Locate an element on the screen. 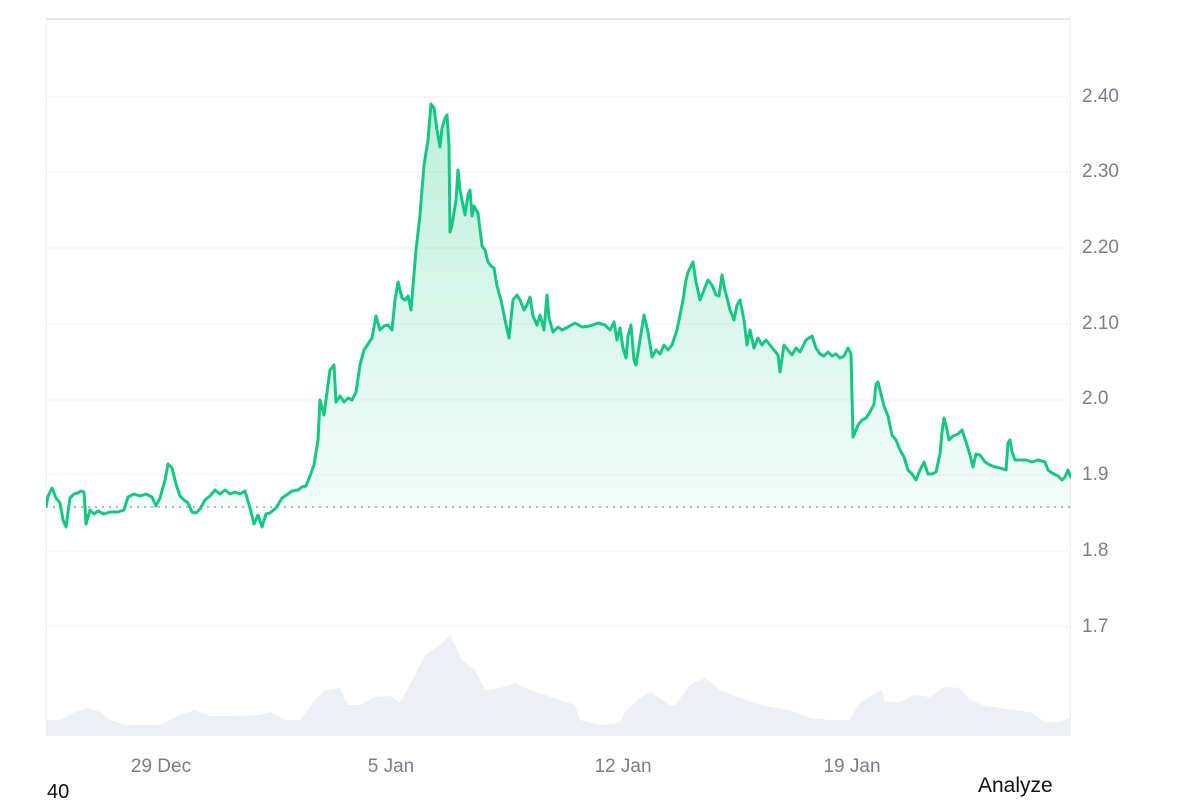 The width and height of the screenshot is (1200, 804). y-tick: 2.30 is located at coordinates (1100, 171).